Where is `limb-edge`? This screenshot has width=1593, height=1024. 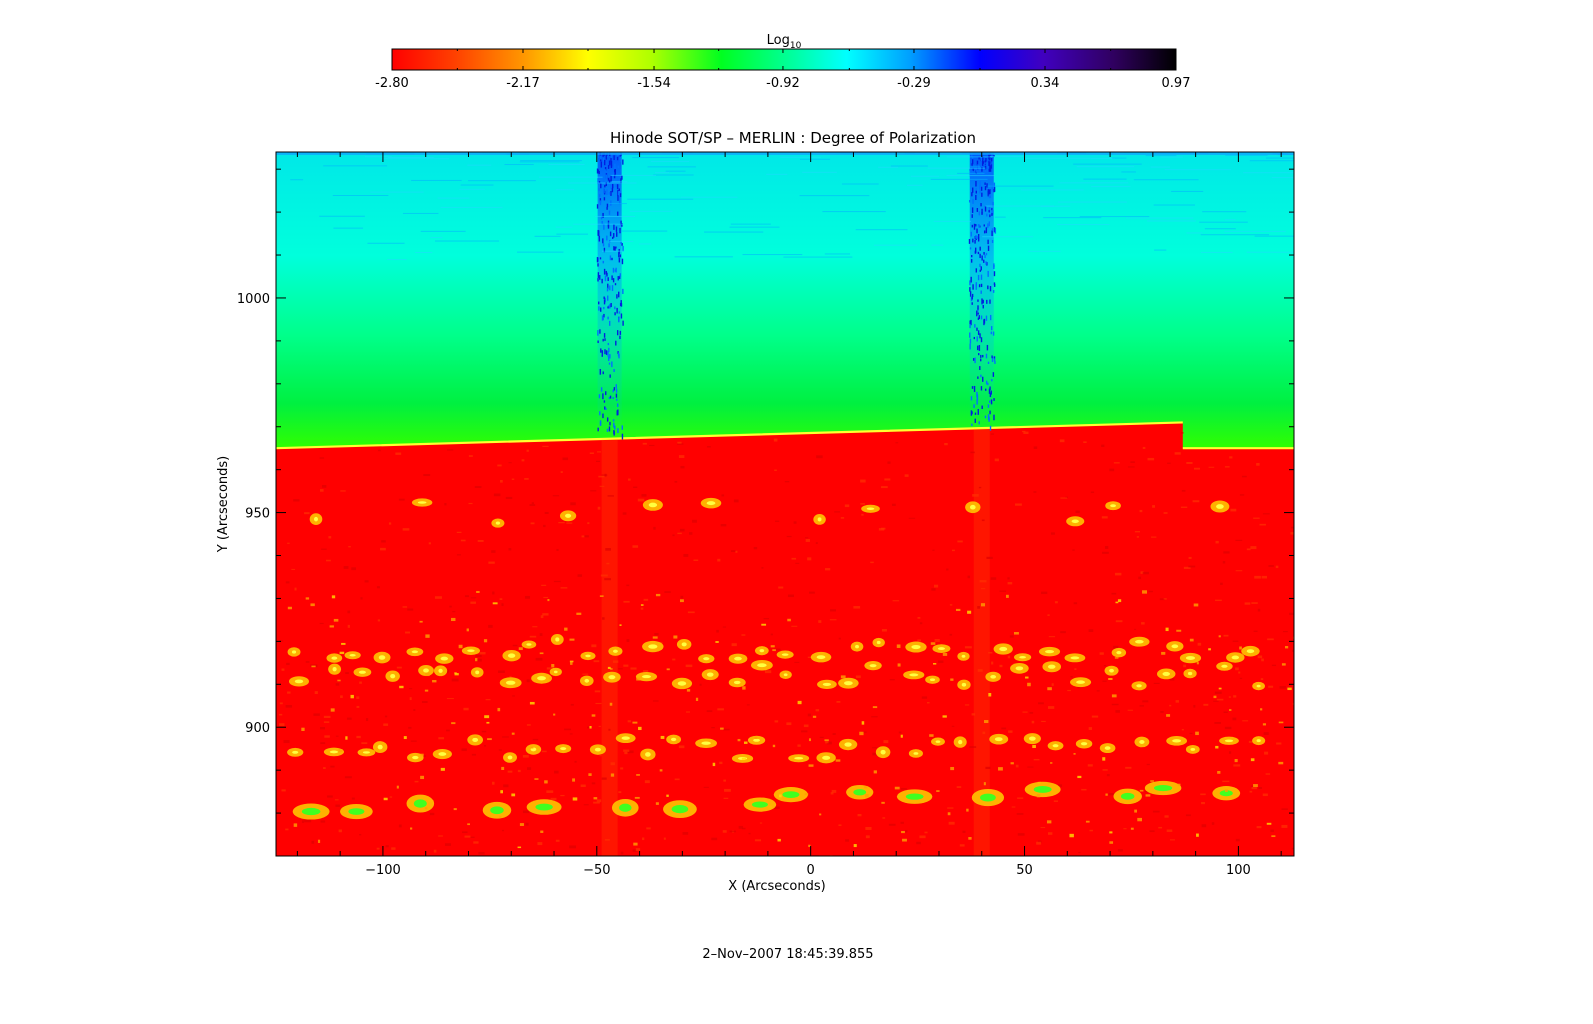 limb-edge is located at coordinates (785, 435).